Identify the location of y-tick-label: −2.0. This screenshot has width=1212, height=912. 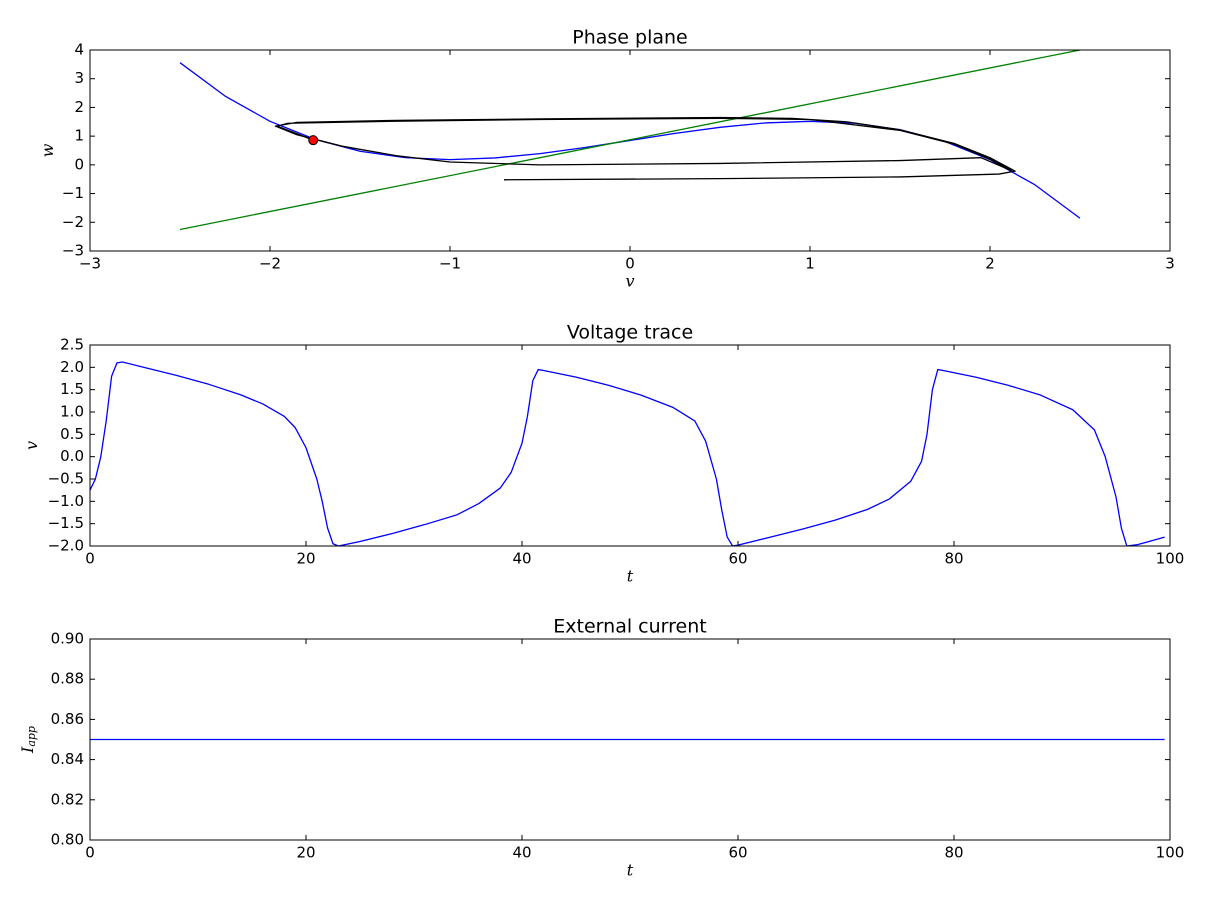
(66, 546).